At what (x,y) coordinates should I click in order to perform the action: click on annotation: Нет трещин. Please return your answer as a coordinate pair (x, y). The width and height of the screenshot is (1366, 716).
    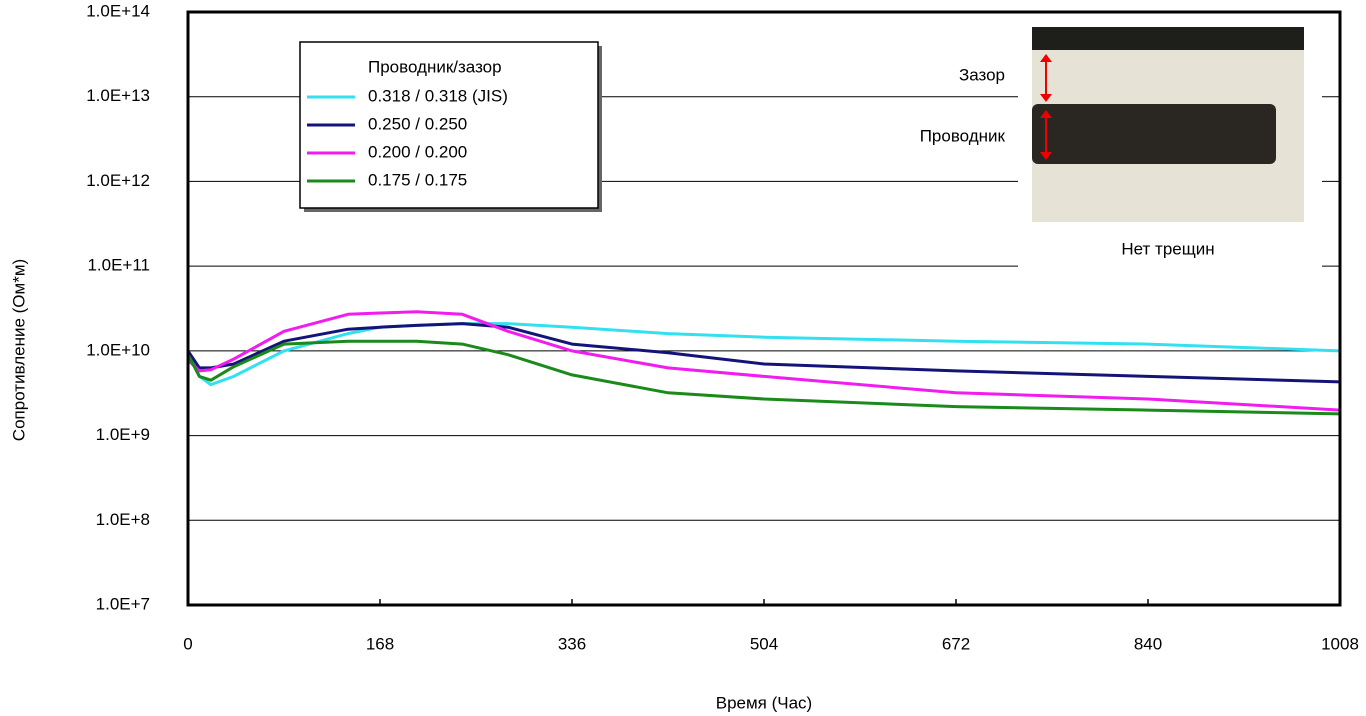
    Looking at the image, I should click on (1167, 248).